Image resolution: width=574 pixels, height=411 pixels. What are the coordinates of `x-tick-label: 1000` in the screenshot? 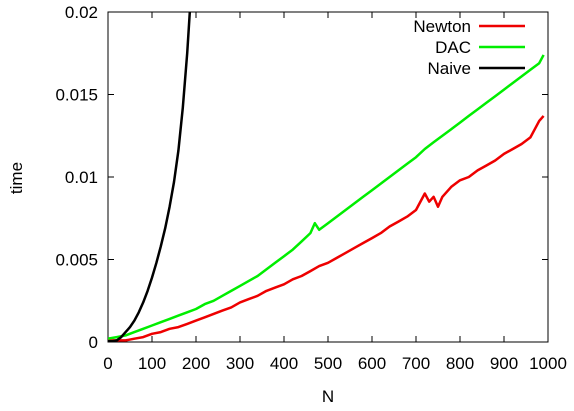 It's located at (548, 363).